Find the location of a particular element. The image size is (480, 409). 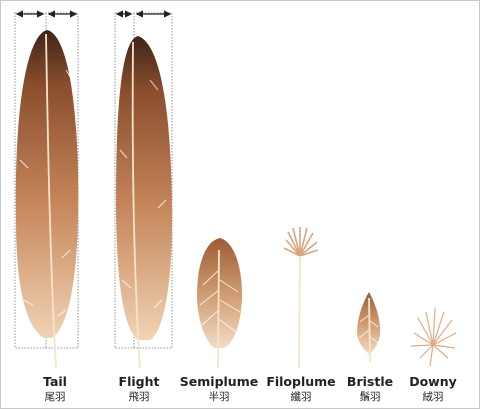

feather-name-zh: 尾羽 is located at coordinates (55, 397).